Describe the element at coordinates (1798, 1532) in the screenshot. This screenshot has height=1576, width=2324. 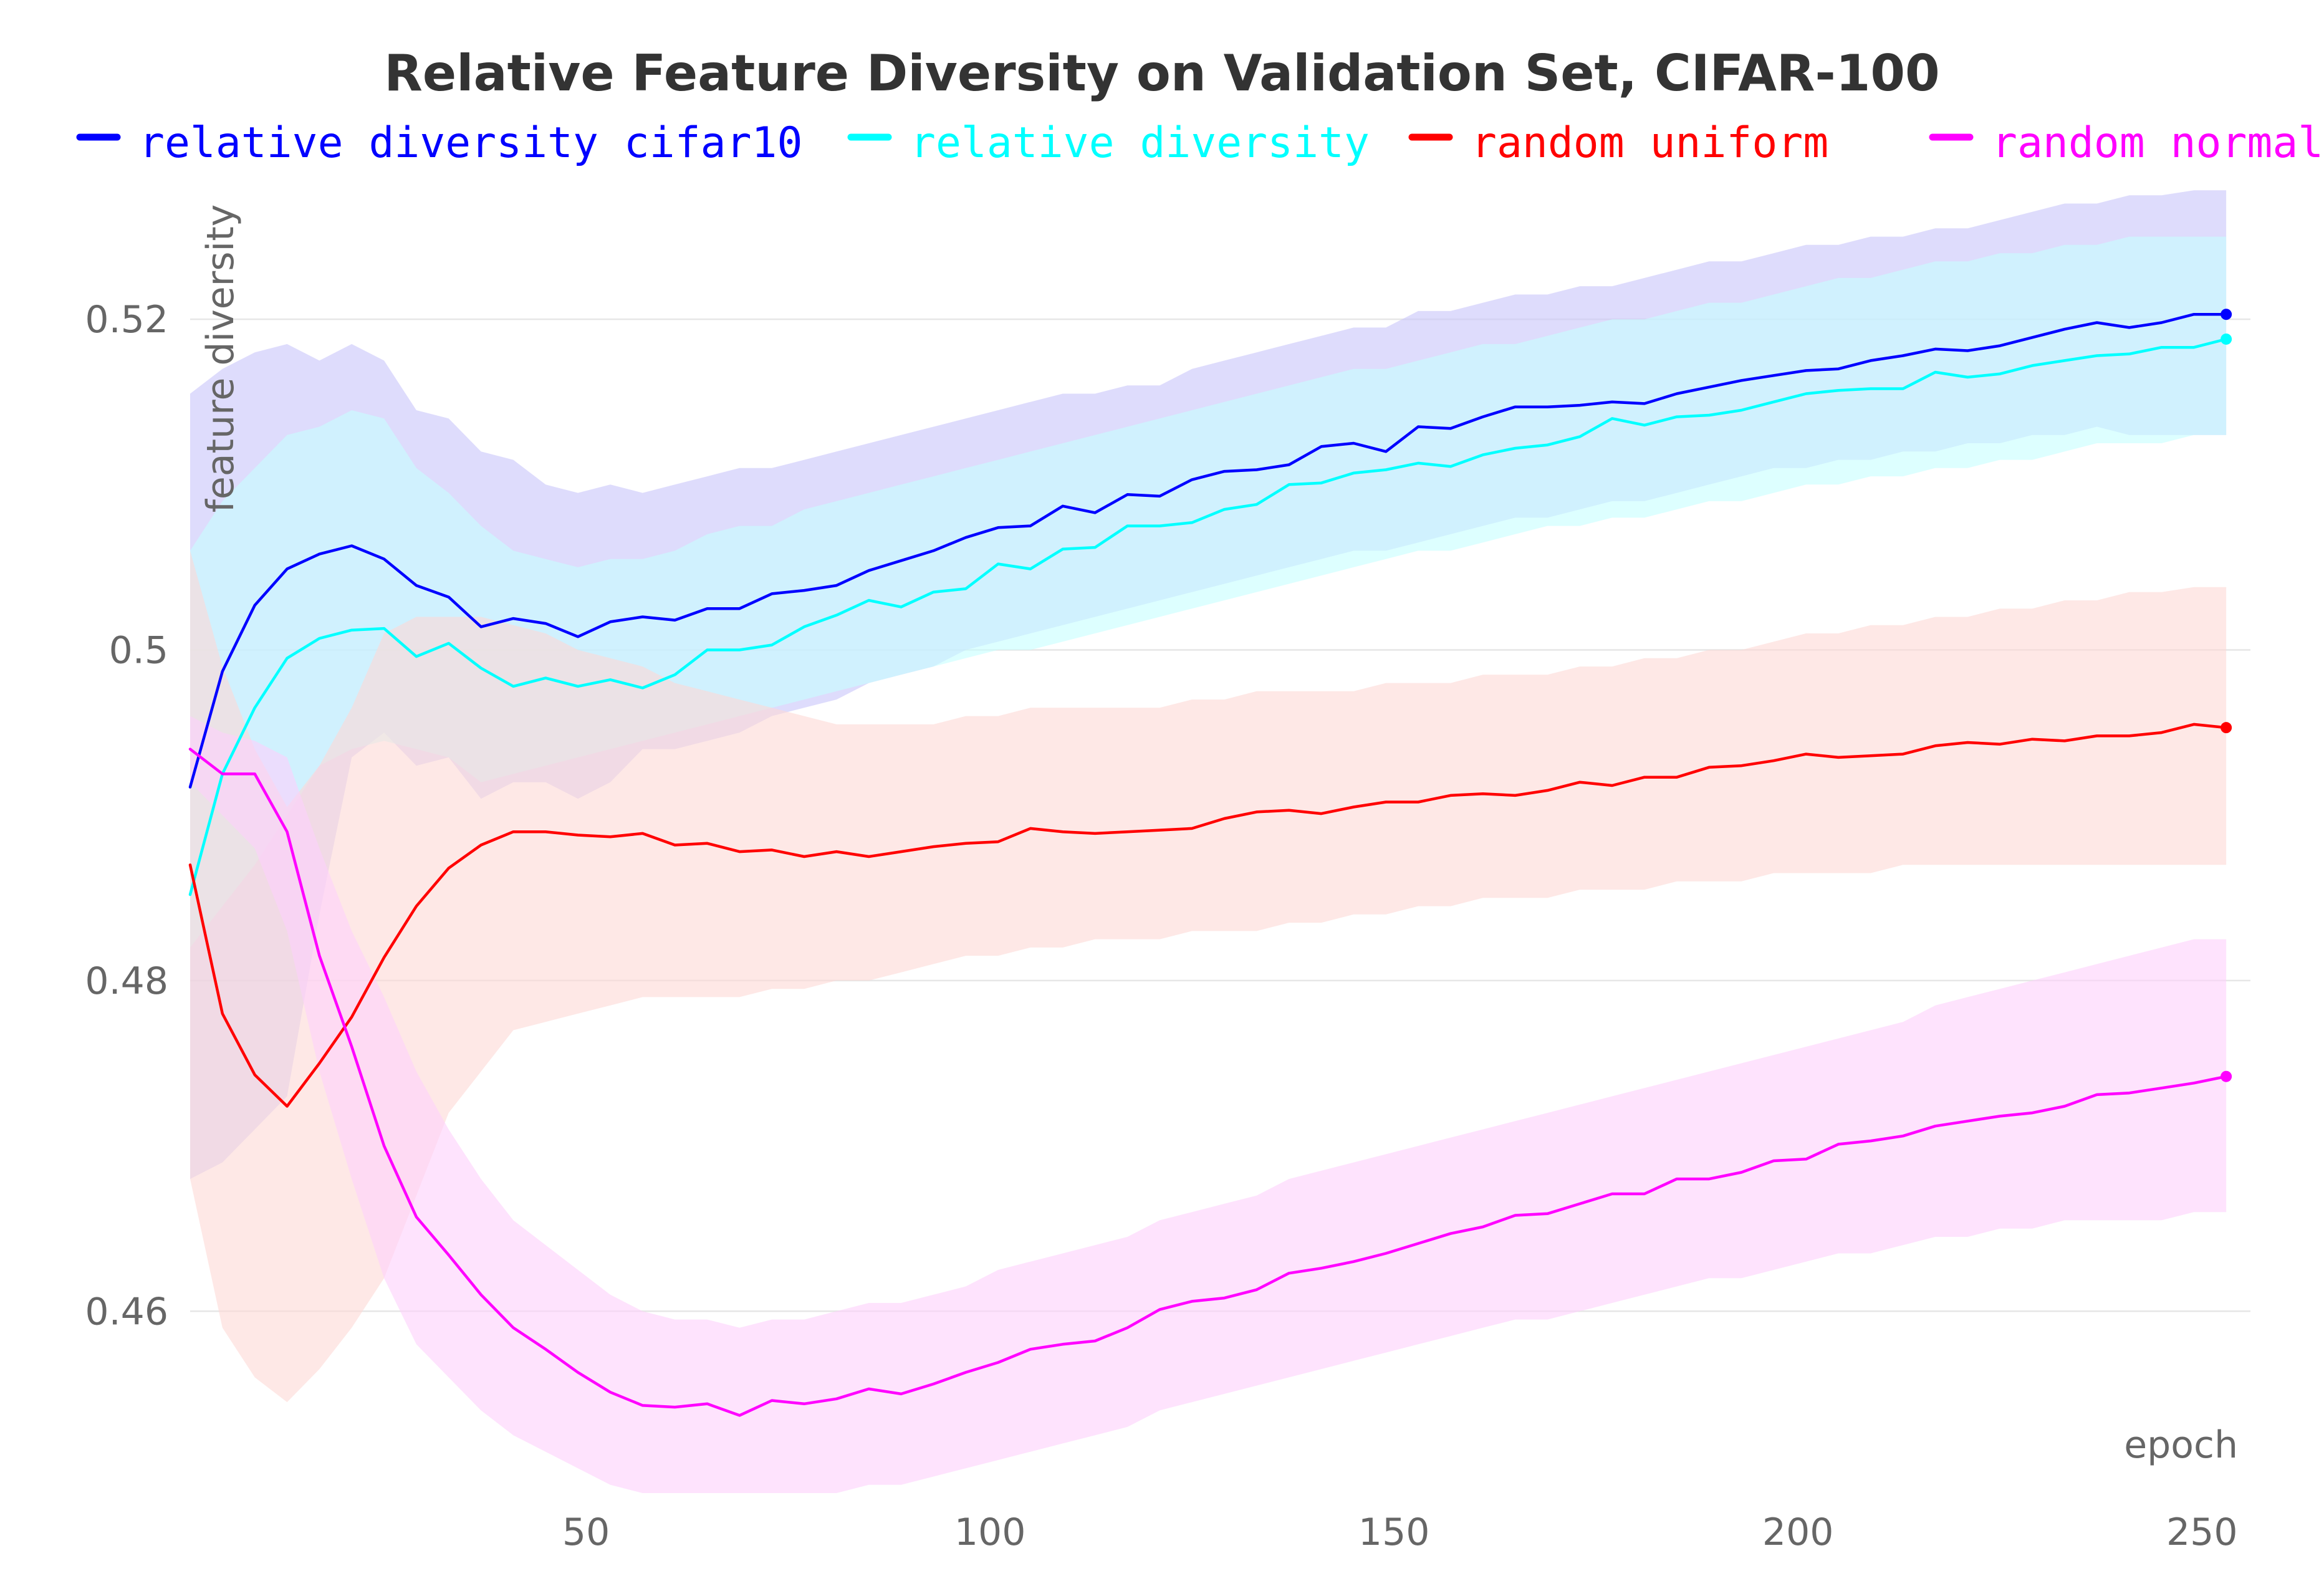
I see `x-tick-label: 200` at that location.